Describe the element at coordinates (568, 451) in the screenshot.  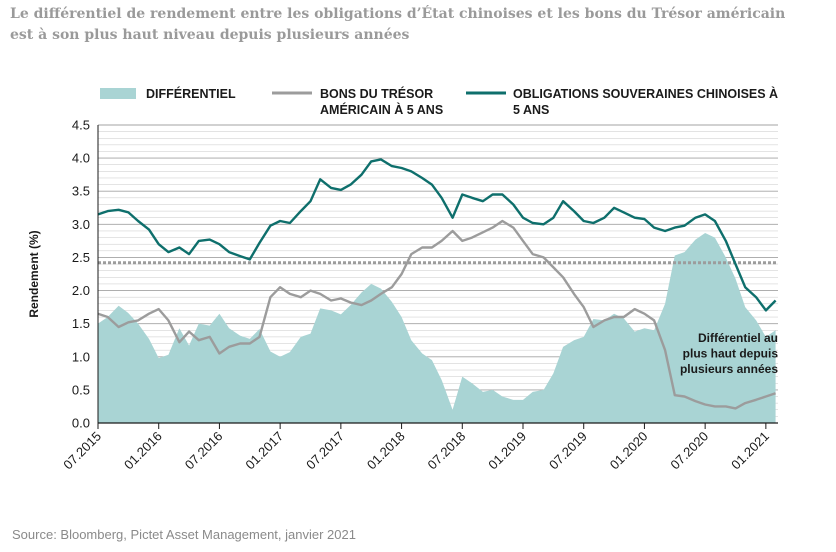
I see `x-tick-label: 07.2019` at that location.